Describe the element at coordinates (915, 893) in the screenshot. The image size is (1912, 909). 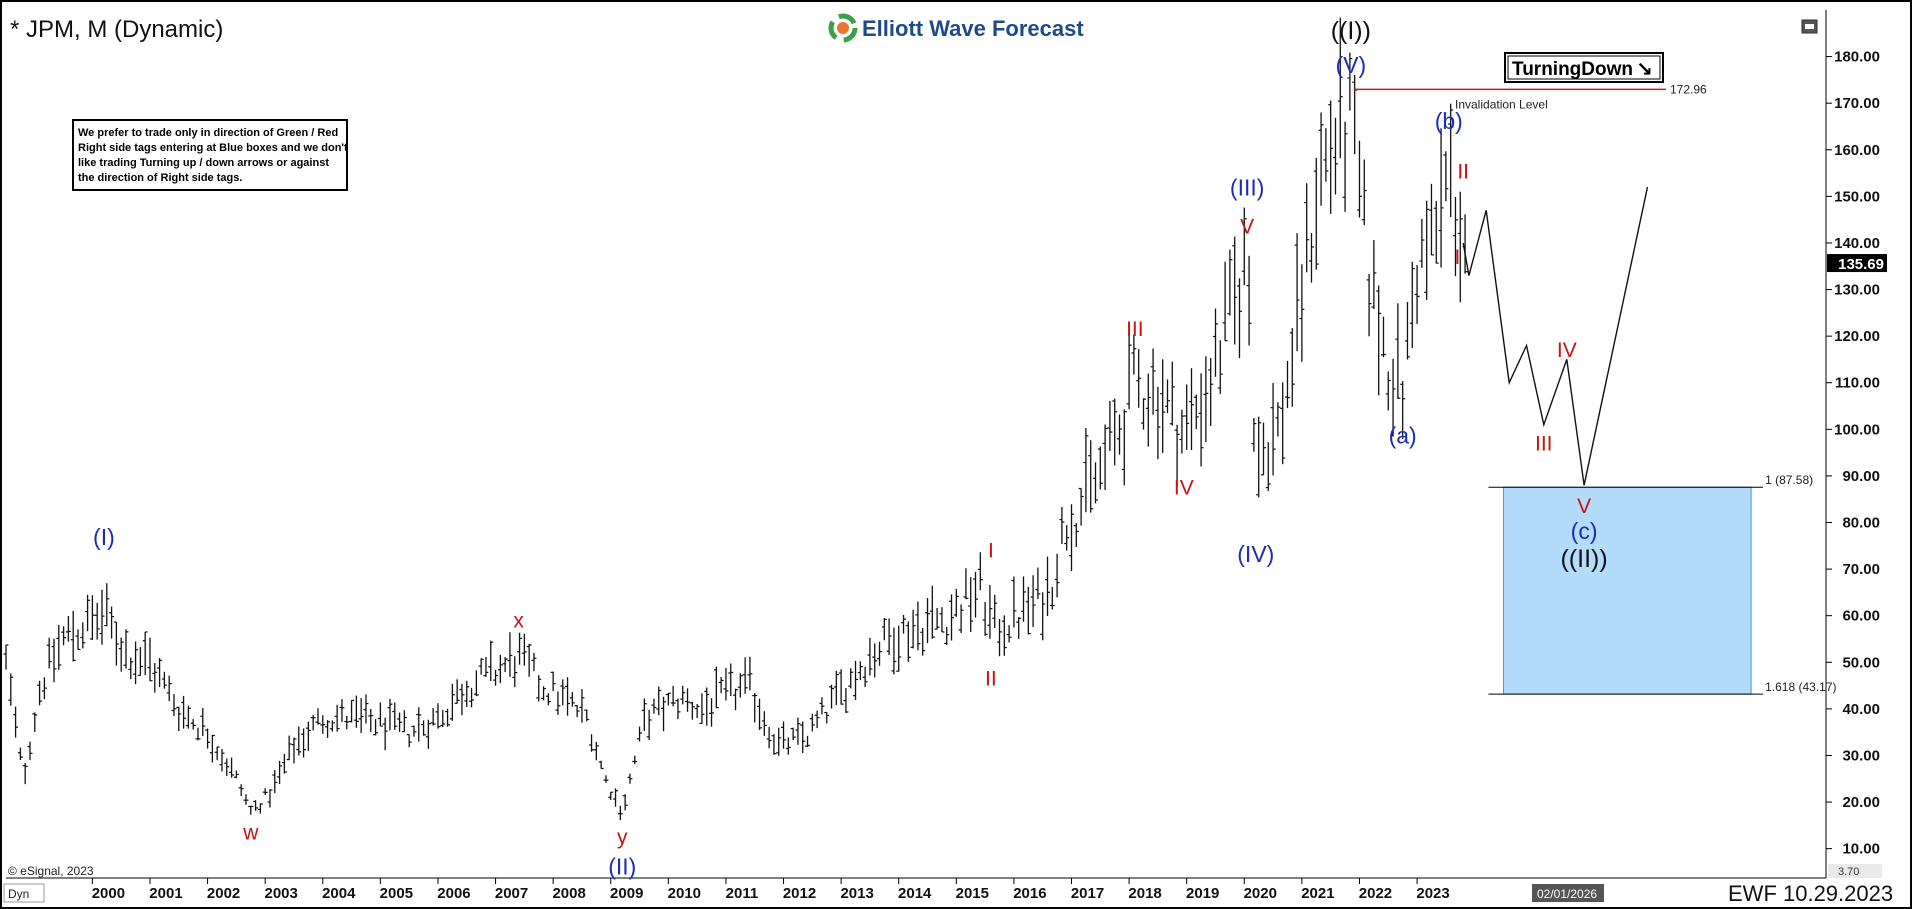
I see `x-tick-label: 2014` at that location.